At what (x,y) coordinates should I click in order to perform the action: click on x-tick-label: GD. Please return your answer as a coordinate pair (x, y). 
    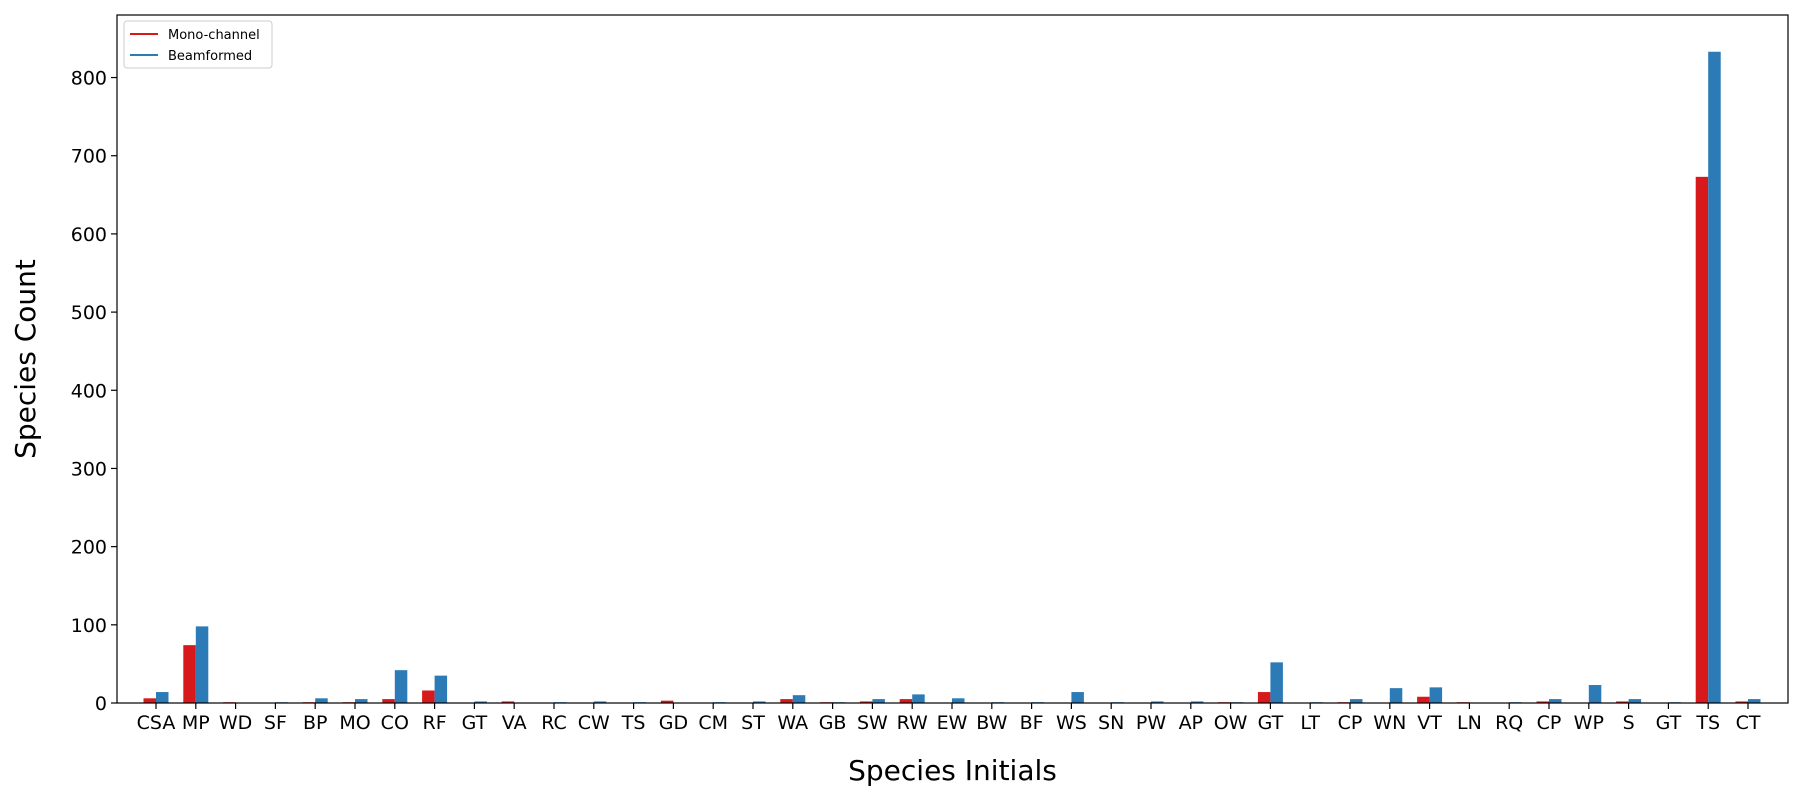
    Looking at the image, I should click on (673, 723).